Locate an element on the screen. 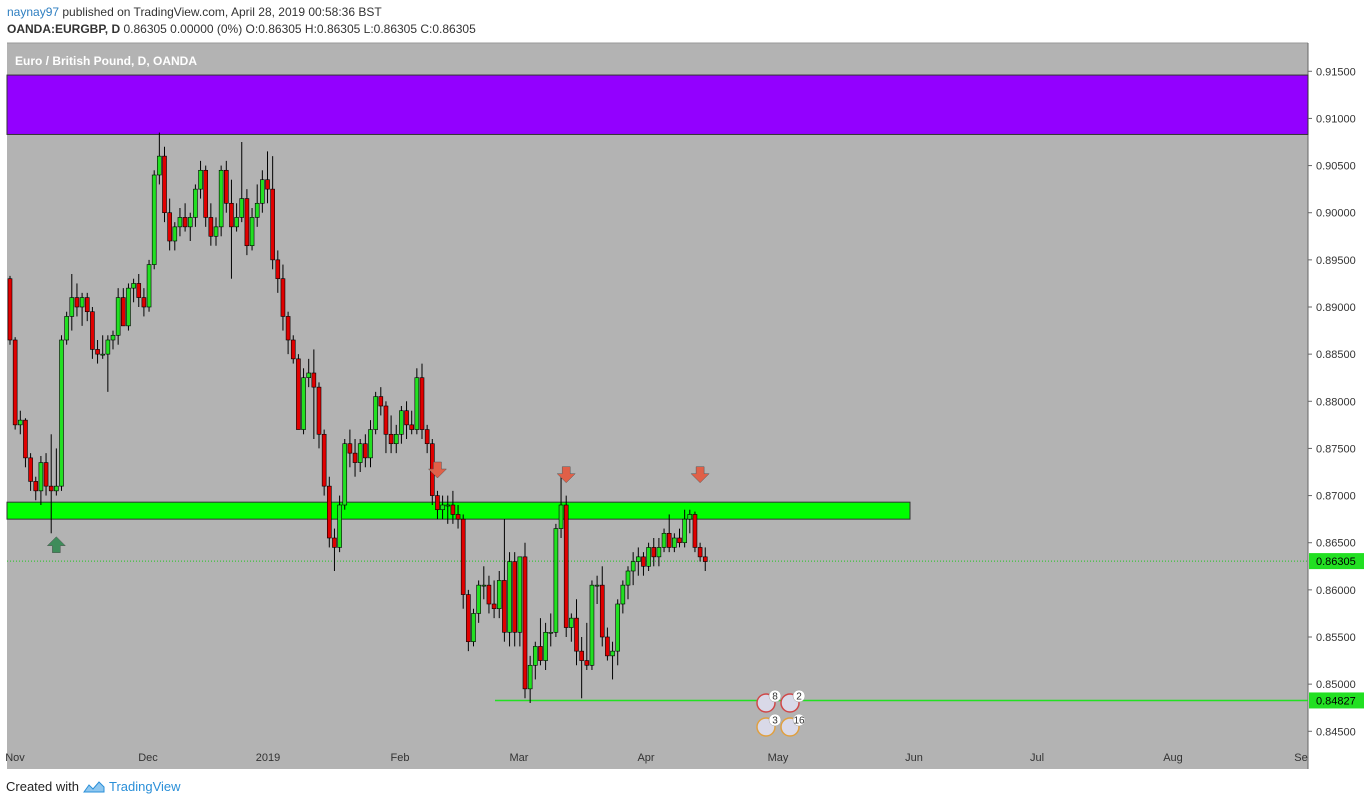 The height and width of the screenshot is (806, 1372). event-badge: 8 is located at coordinates (769, 701).